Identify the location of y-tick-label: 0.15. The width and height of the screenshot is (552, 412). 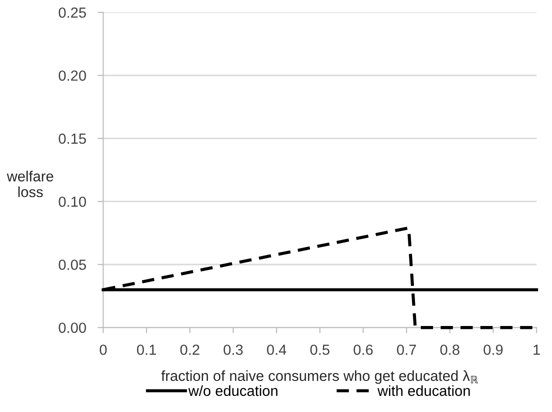
(72, 139).